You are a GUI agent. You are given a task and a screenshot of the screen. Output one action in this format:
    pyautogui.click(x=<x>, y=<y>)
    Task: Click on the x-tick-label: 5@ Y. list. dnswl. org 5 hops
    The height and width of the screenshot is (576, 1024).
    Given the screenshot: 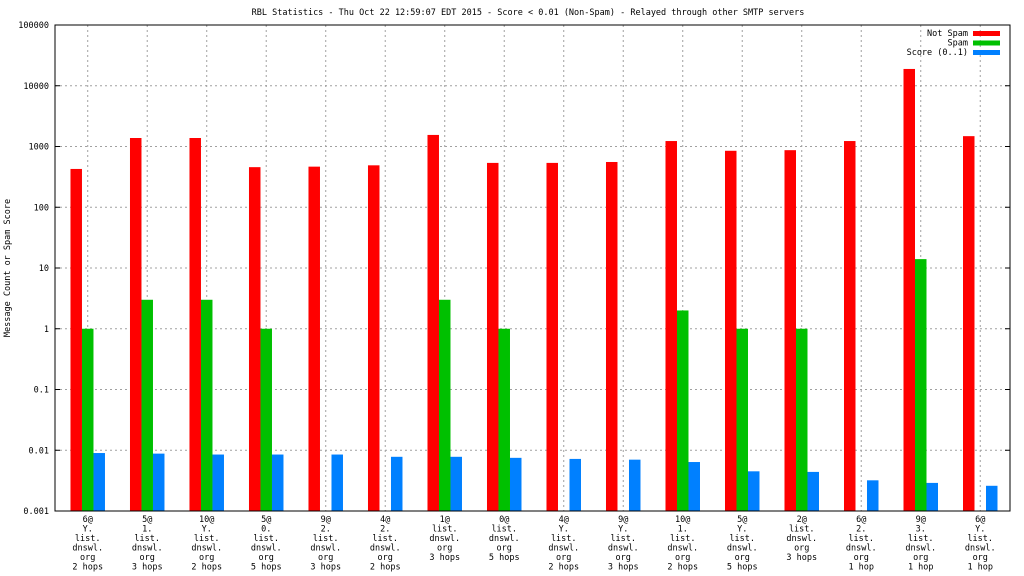 What is the action you would take?
    pyautogui.click(x=742, y=544)
    